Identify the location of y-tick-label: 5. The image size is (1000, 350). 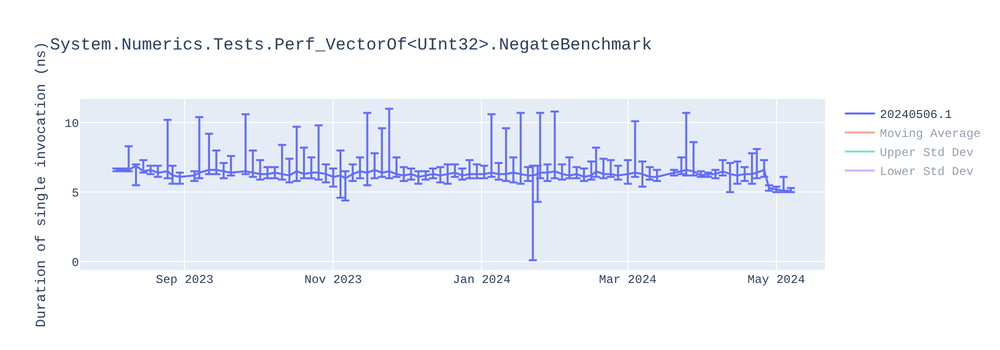
(75, 193).